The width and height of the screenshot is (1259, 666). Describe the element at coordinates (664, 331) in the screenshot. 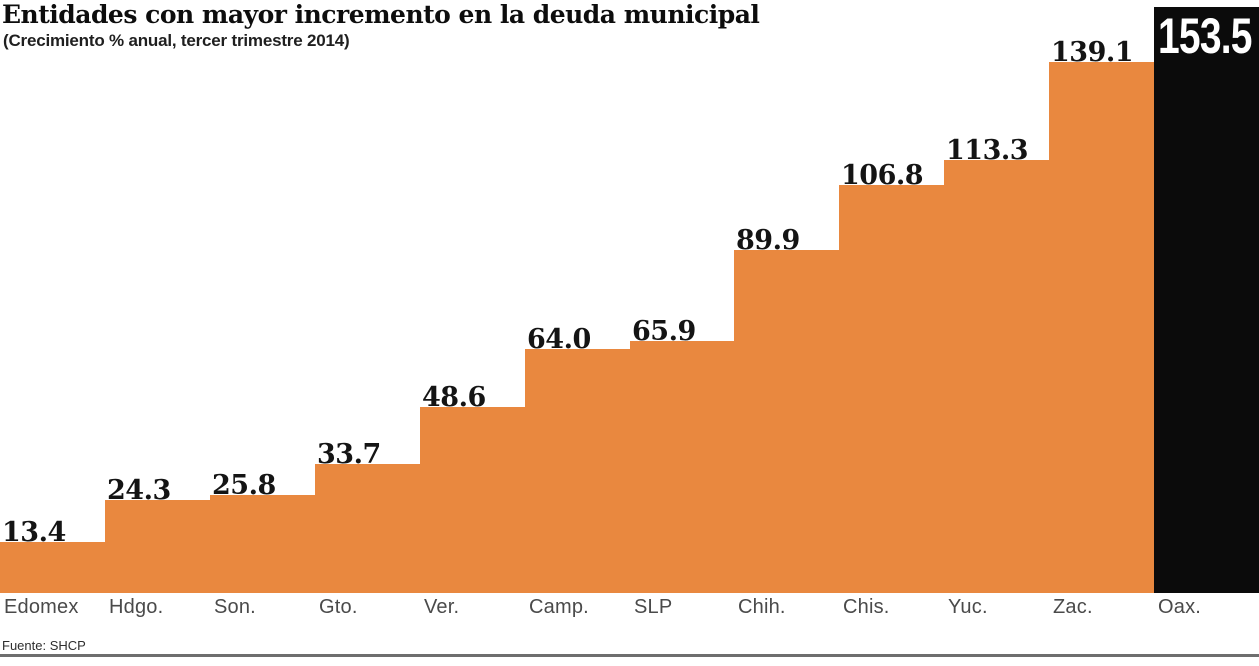

I see `bar-value-label: 65.9` at that location.